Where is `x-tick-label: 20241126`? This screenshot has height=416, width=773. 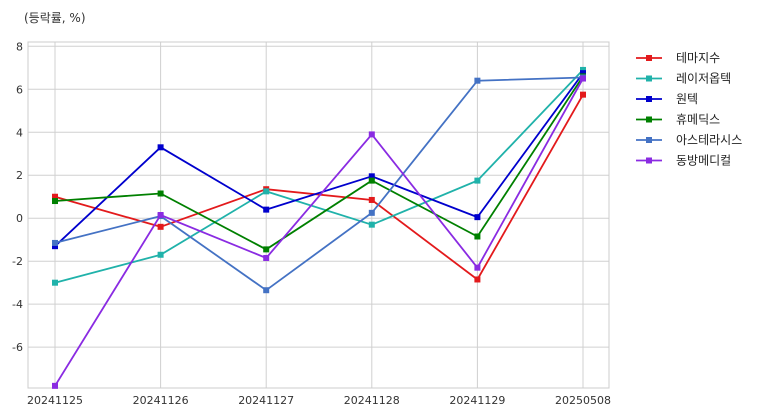
x-tick-label: 20241126 is located at coordinates (161, 400).